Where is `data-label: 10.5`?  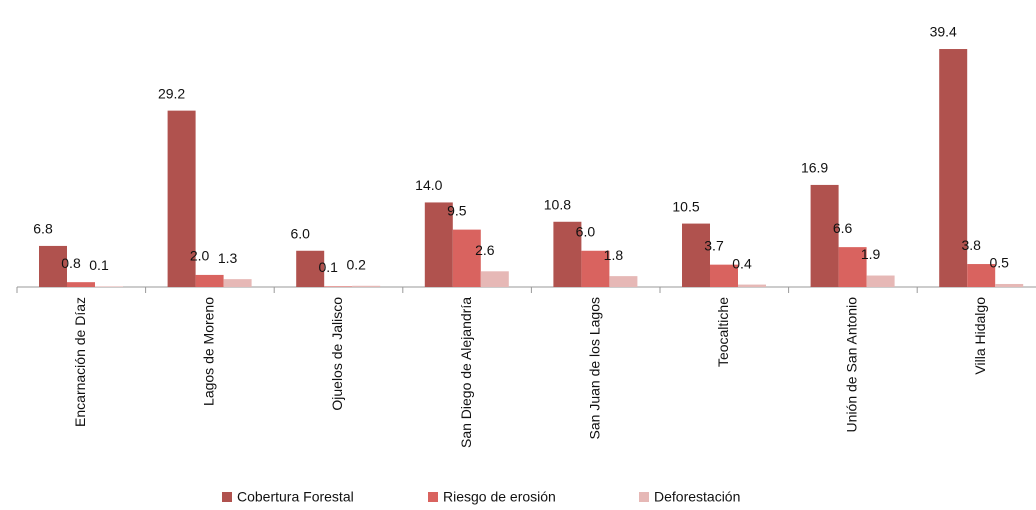 data-label: 10.5 is located at coordinates (685, 206).